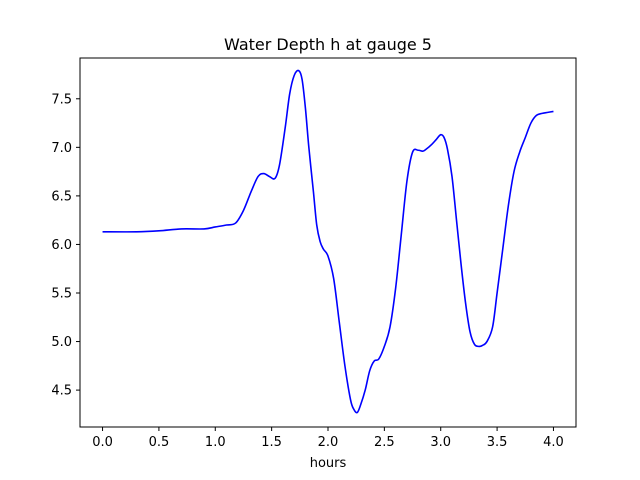  What do you see at coordinates (61, 293) in the screenshot?
I see `y-tick-label: 5.5` at bounding box center [61, 293].